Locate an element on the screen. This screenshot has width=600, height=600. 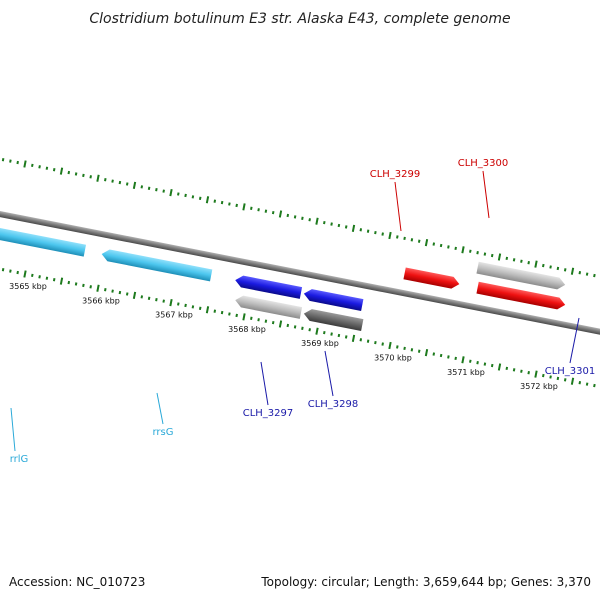
tick-label: 3572 kbp is located at coordinates (539, 386).